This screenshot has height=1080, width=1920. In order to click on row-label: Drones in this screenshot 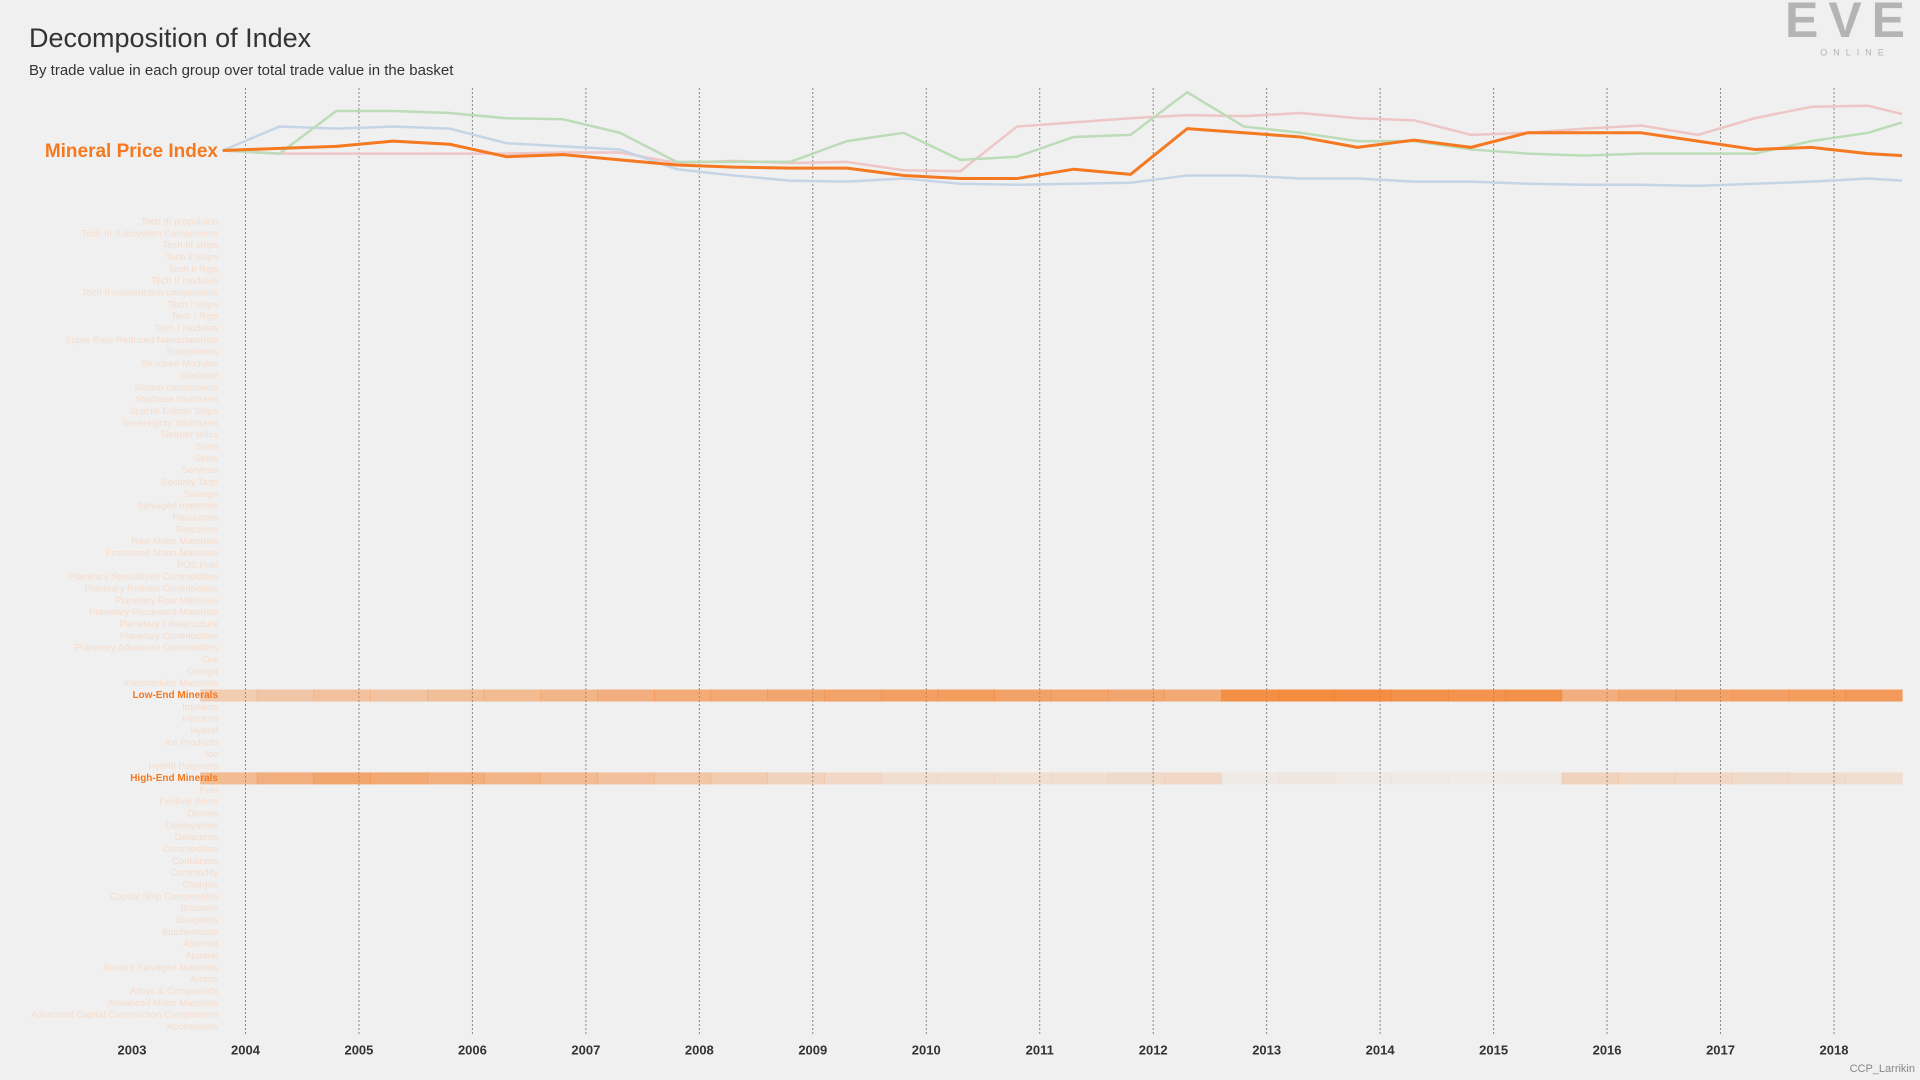, I will do `click(202, 813)`.